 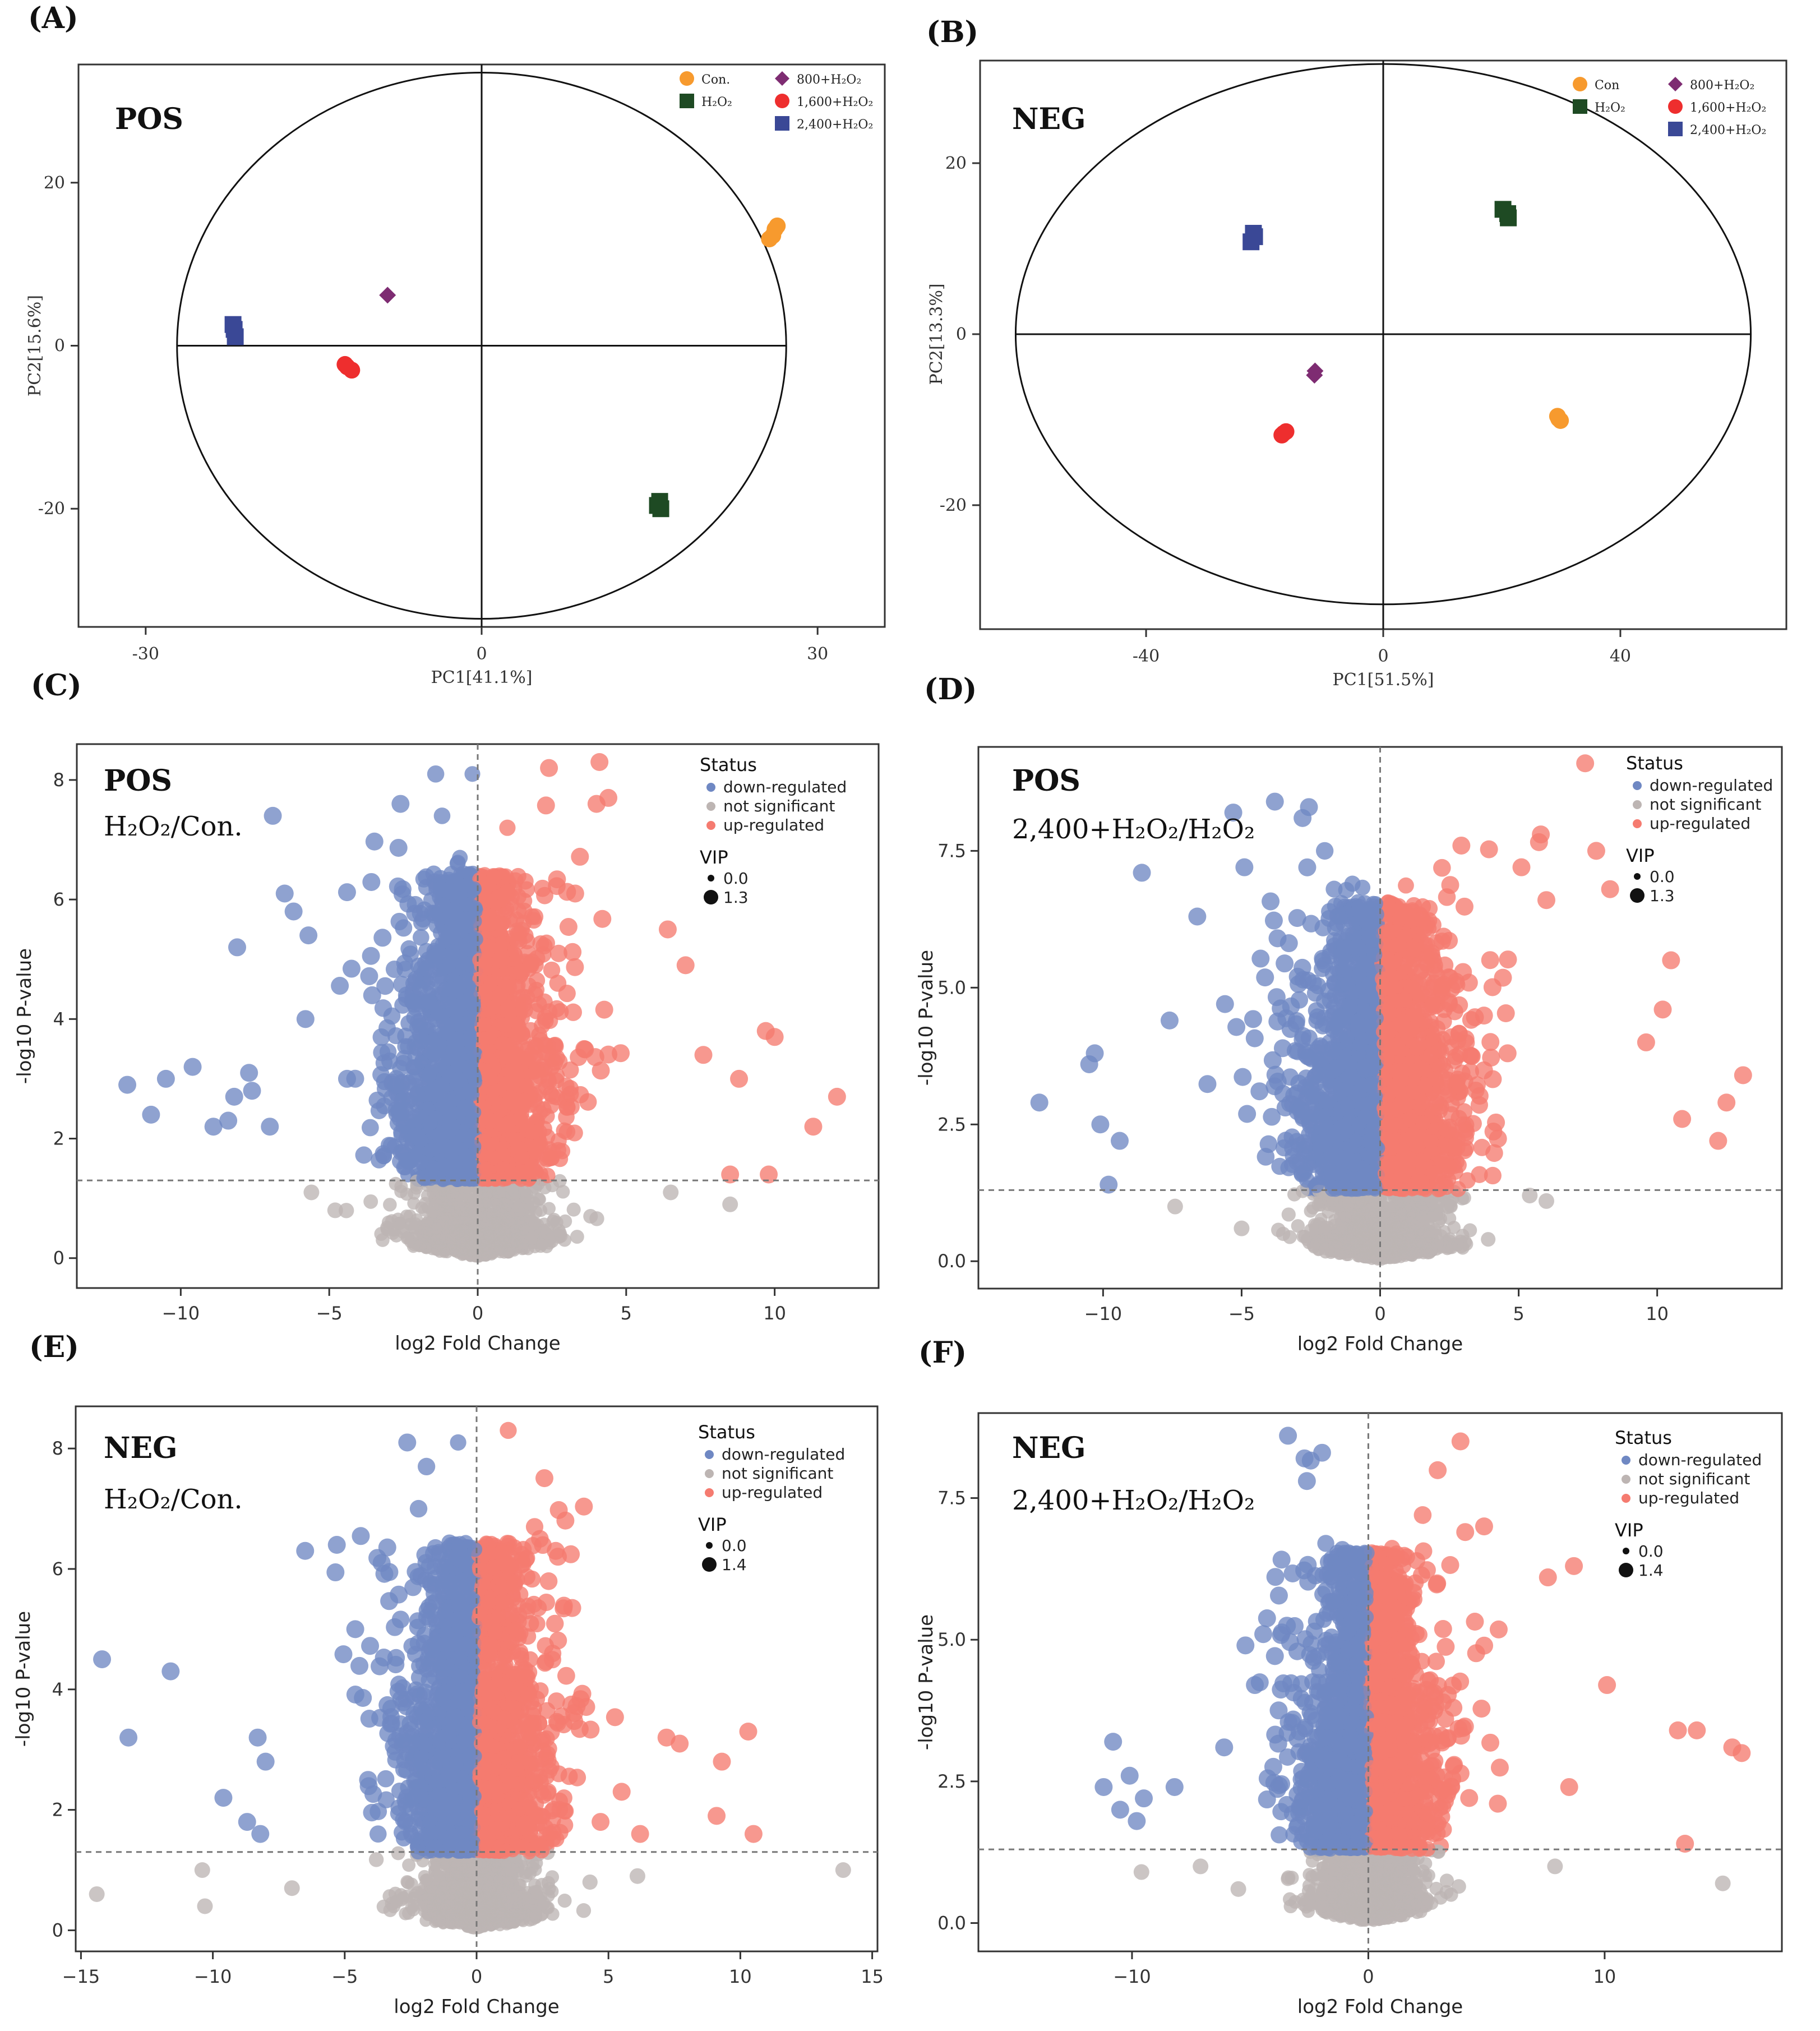 I want to click on y-tick-label: 0, so click(x=962, y=334).